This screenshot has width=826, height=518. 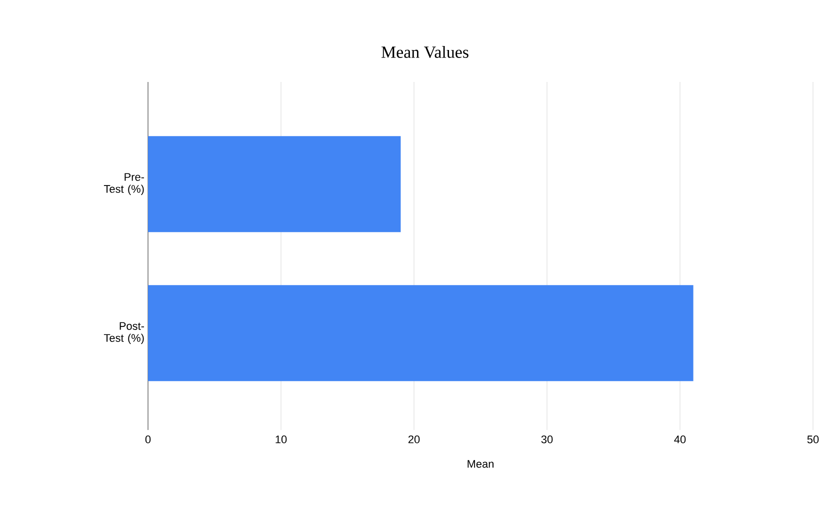 I want to click on x-tick-label: 20, so click(x=414, y=440).